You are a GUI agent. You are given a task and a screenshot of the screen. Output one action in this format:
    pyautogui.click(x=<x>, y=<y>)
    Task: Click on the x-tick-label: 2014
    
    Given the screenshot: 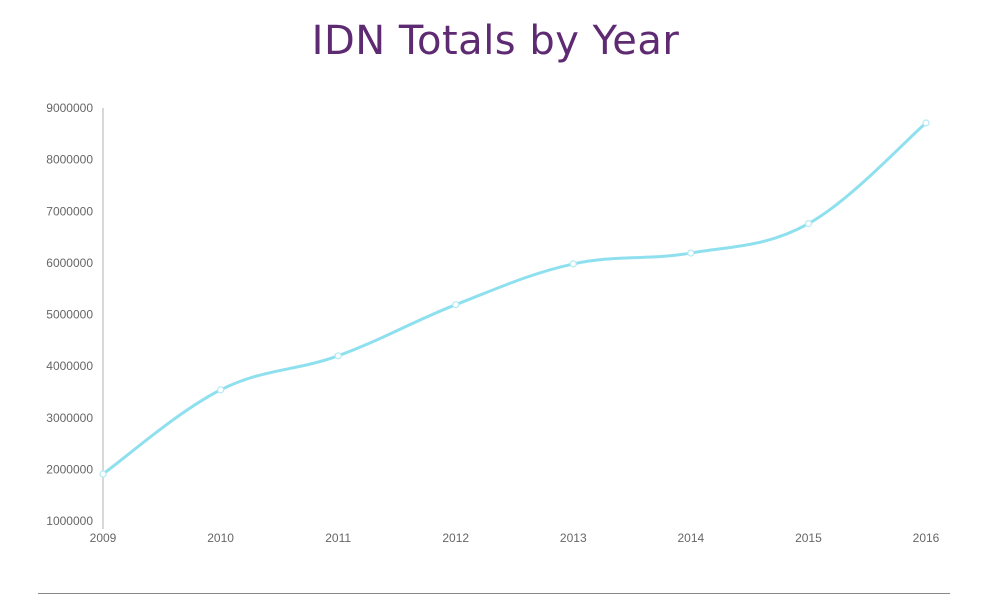 What is the action you would take?
    pyautogui.click(x=691, y=538)
    